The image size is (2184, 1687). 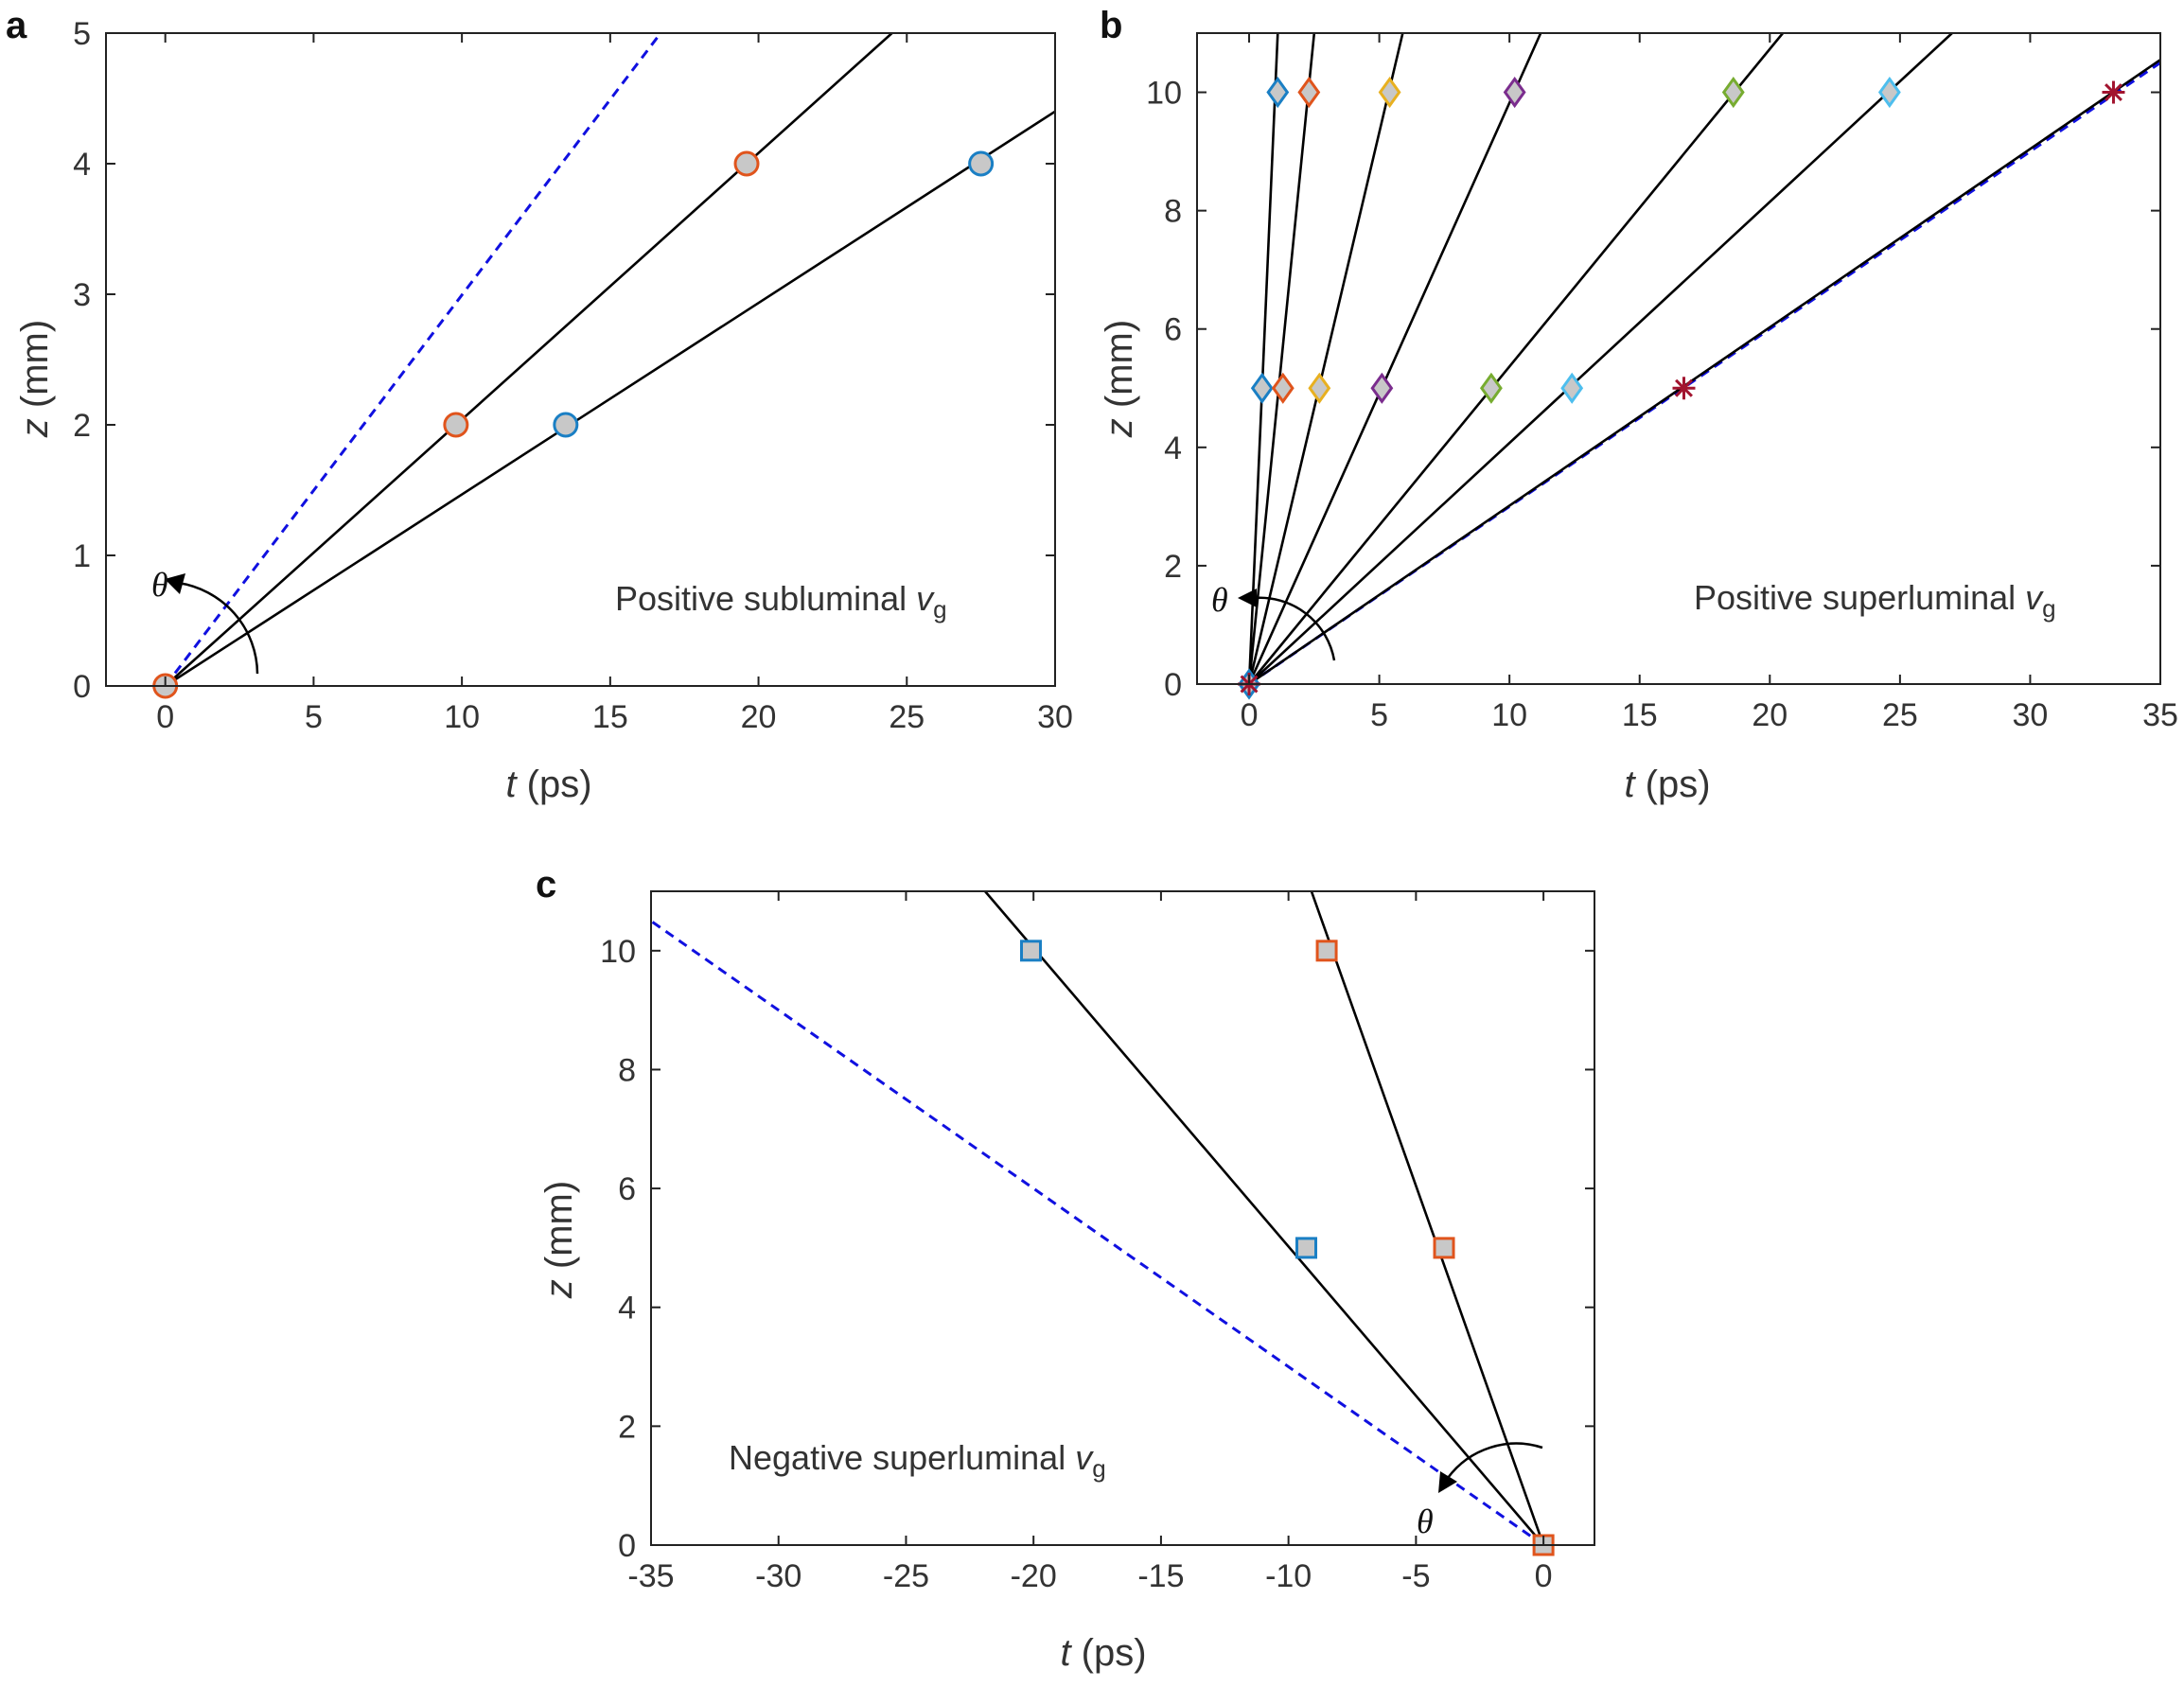 What do you see at coordinates (1160, 1576) in the screenshot?
I see `x-tick-label: -15` at bounding box center [1160, 1576].